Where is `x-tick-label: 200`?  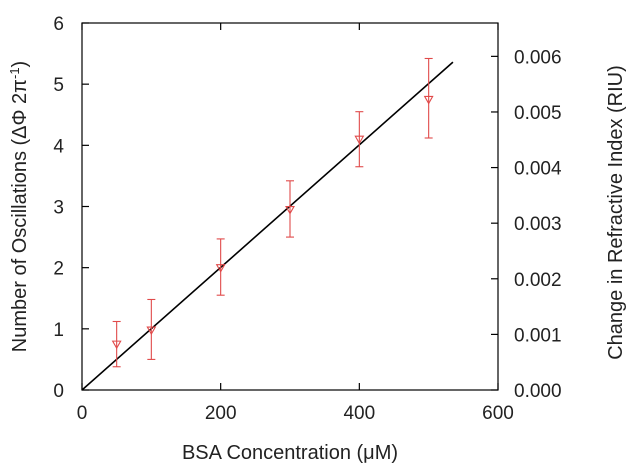 x-tick-label: 200 is located at coordinates (221, 413).